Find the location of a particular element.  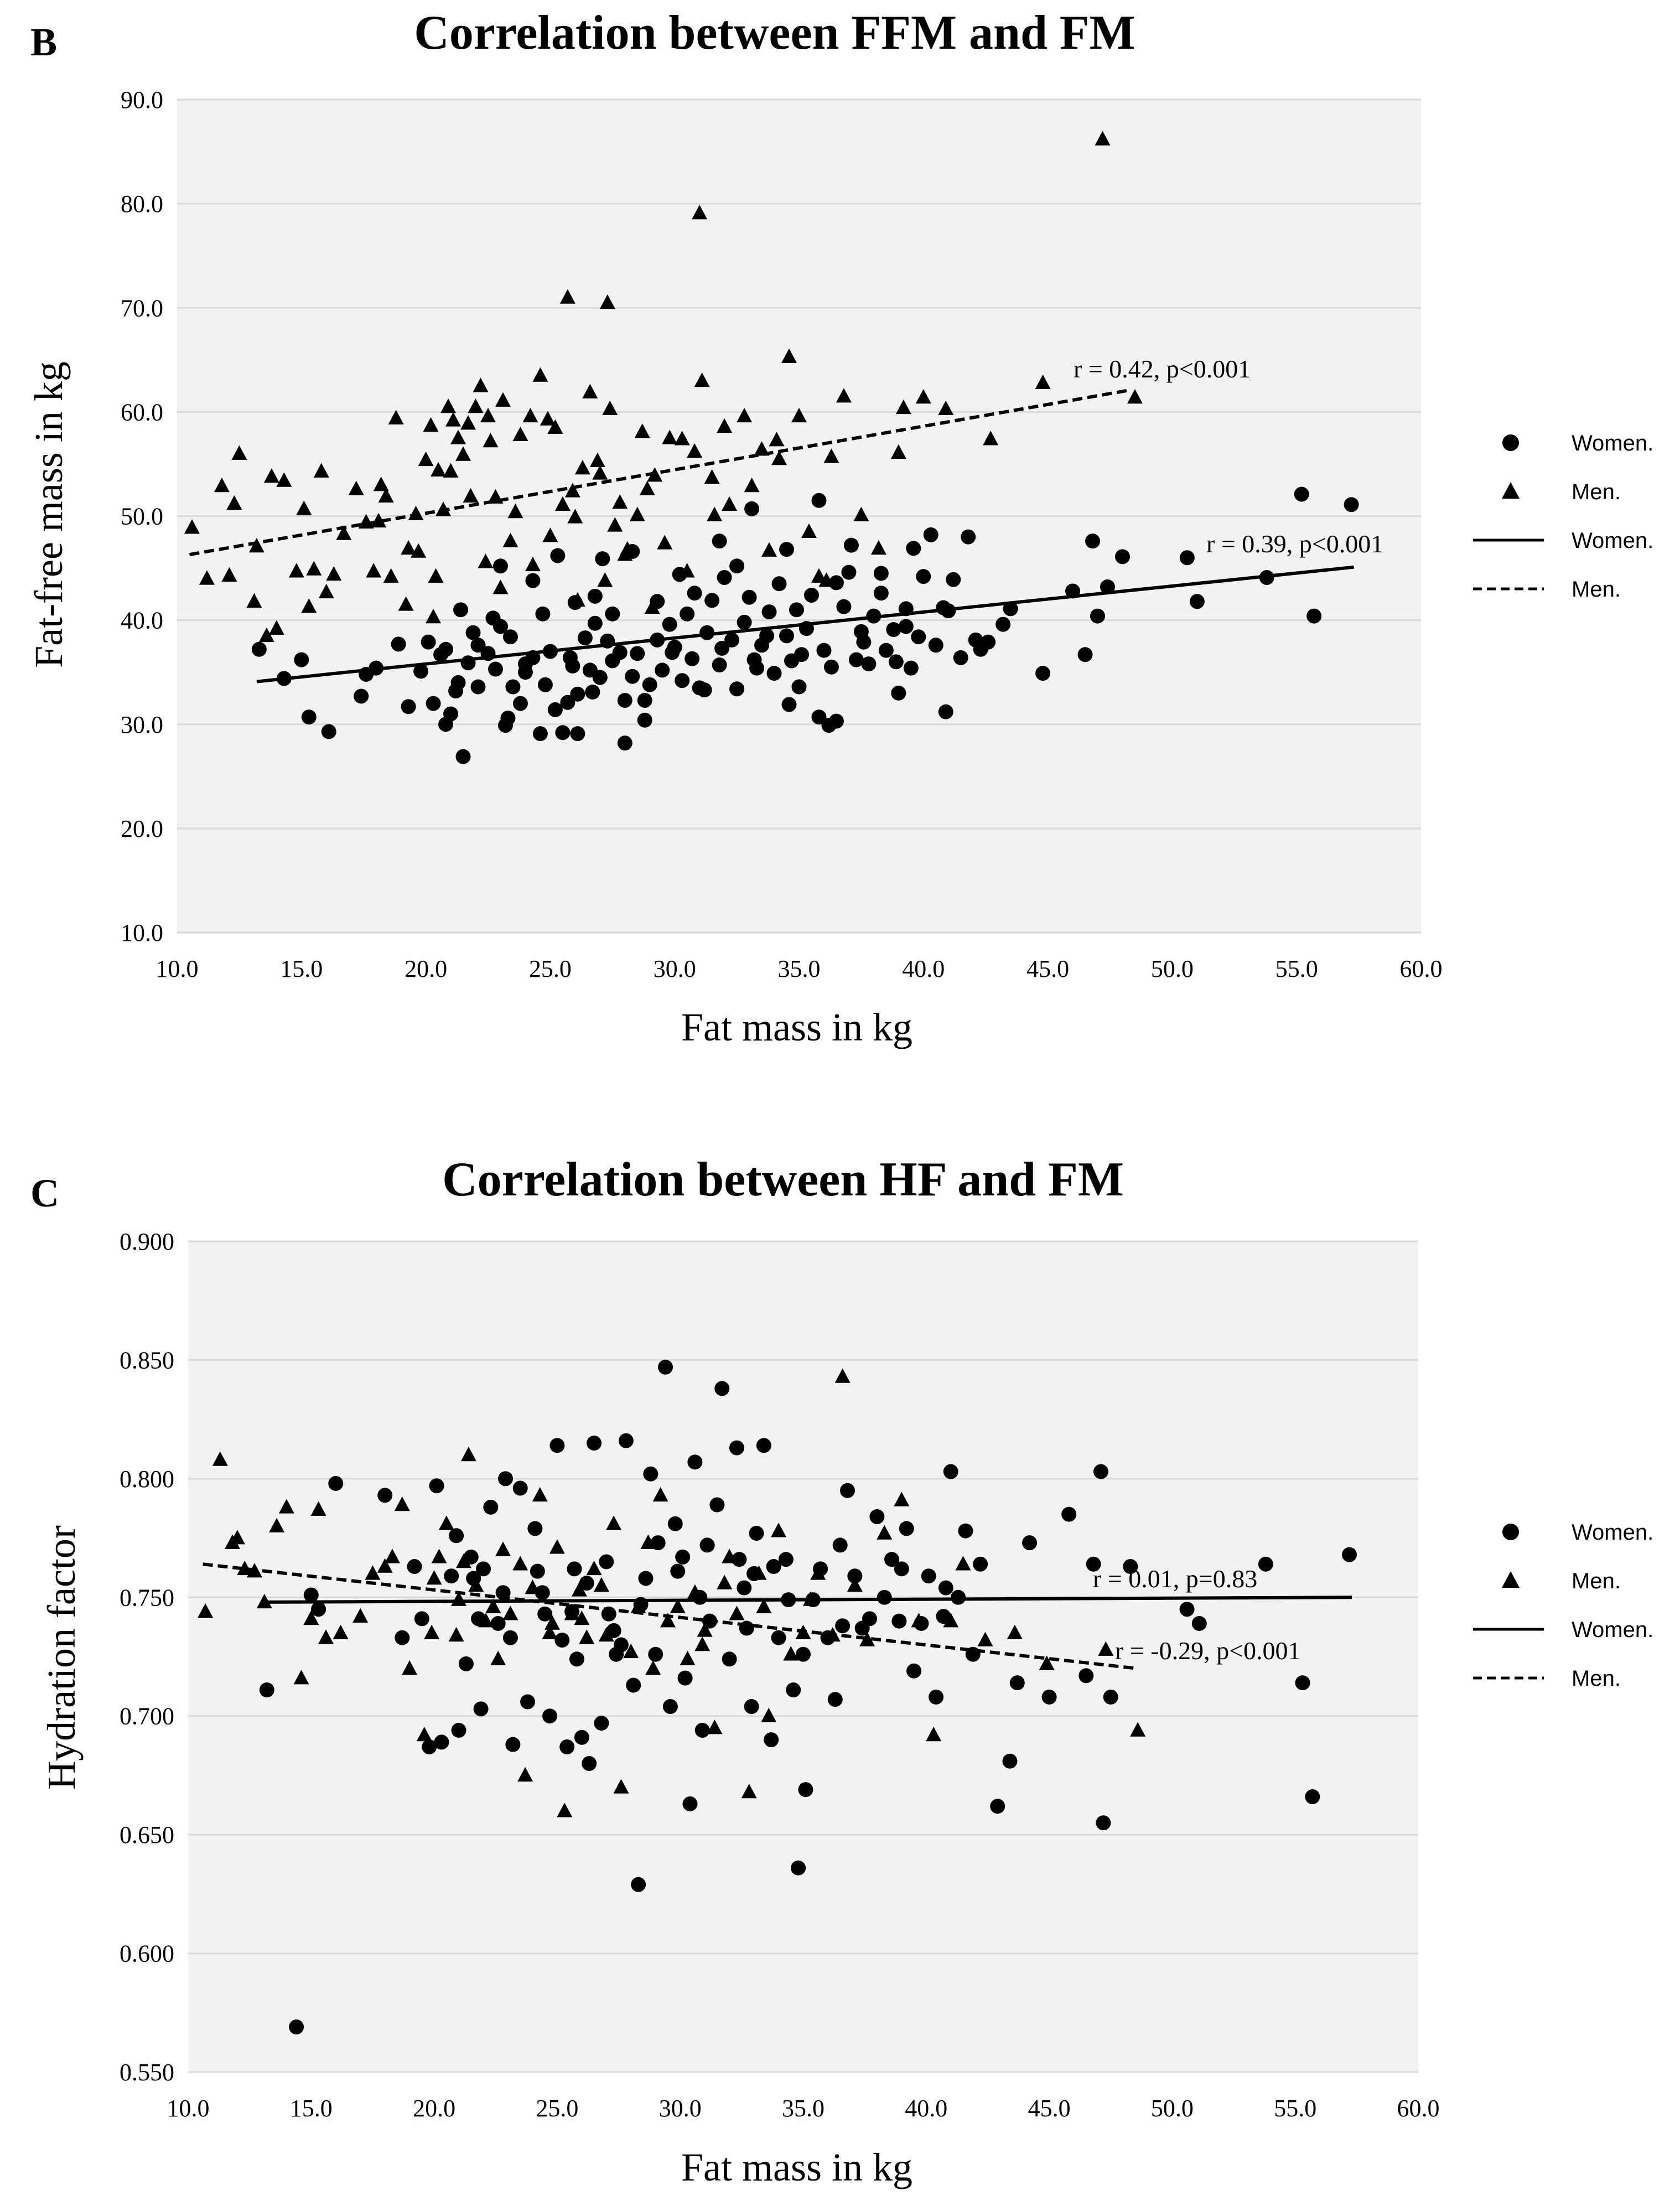

x-tick-label: 20.0 is located at coordinates (426, 968).